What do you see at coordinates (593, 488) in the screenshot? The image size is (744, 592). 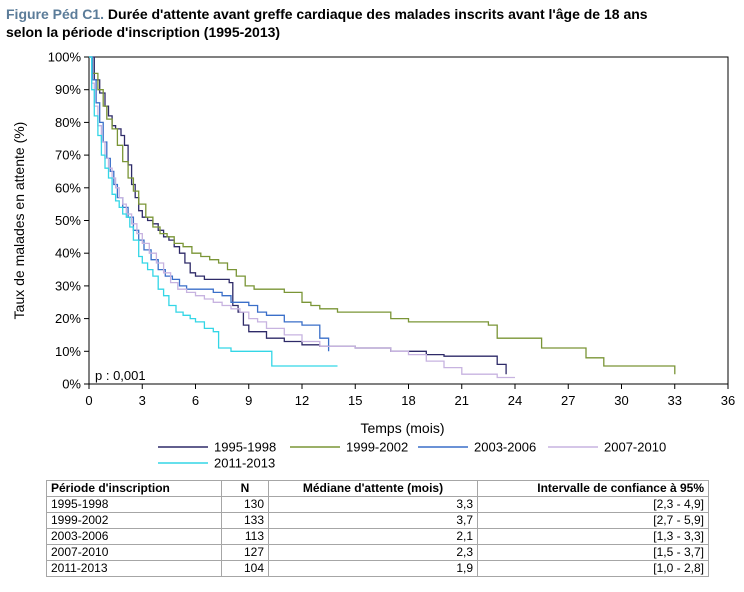 I see `table-header-ci: Intervalle de confiance à 95%` at bounding box center [593, 488].